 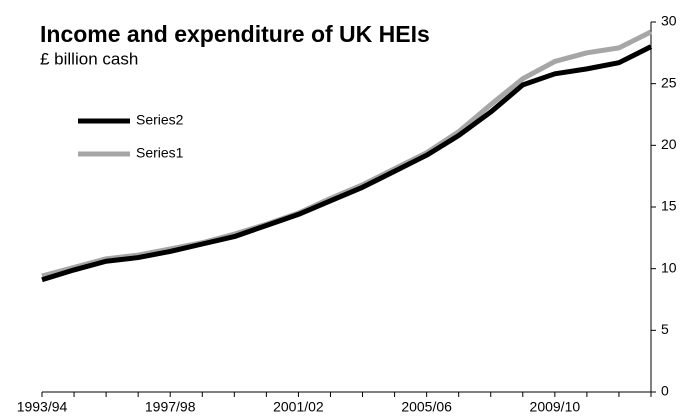 What do you see at coordinates (665, 391) in the screenshot?
I see `y-tick-label: 0` at bounding box center [665, 391].